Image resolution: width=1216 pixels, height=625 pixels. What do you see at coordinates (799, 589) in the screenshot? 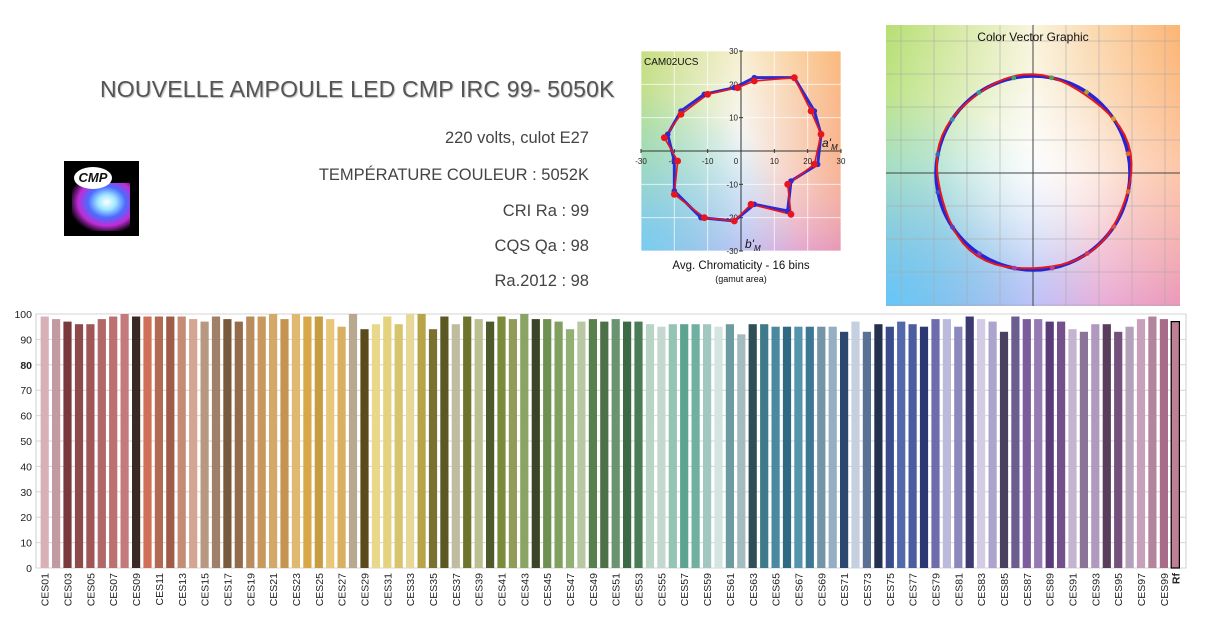
I see `bar-x-tick-label: CES67` at bounding box center [799, 589].